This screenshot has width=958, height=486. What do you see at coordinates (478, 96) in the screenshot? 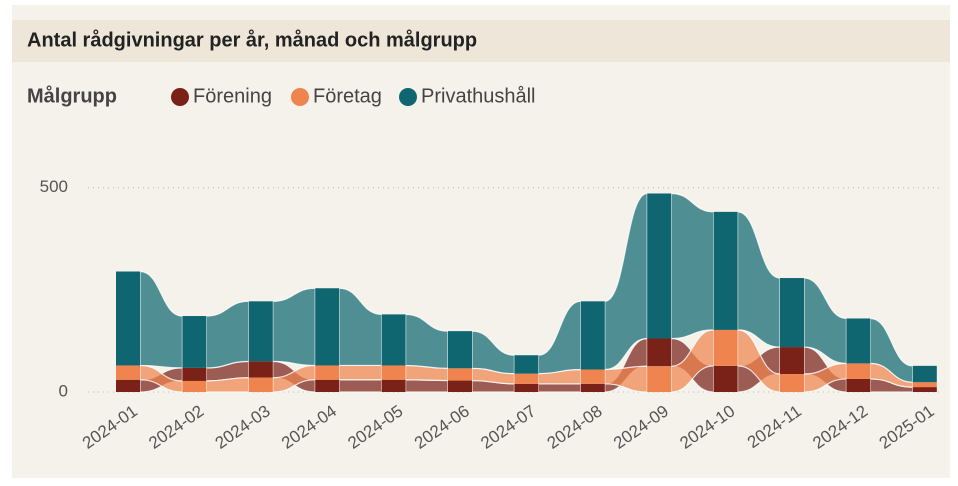
I see `legend-label: Privathushåll` at bounding box center [478, 96].